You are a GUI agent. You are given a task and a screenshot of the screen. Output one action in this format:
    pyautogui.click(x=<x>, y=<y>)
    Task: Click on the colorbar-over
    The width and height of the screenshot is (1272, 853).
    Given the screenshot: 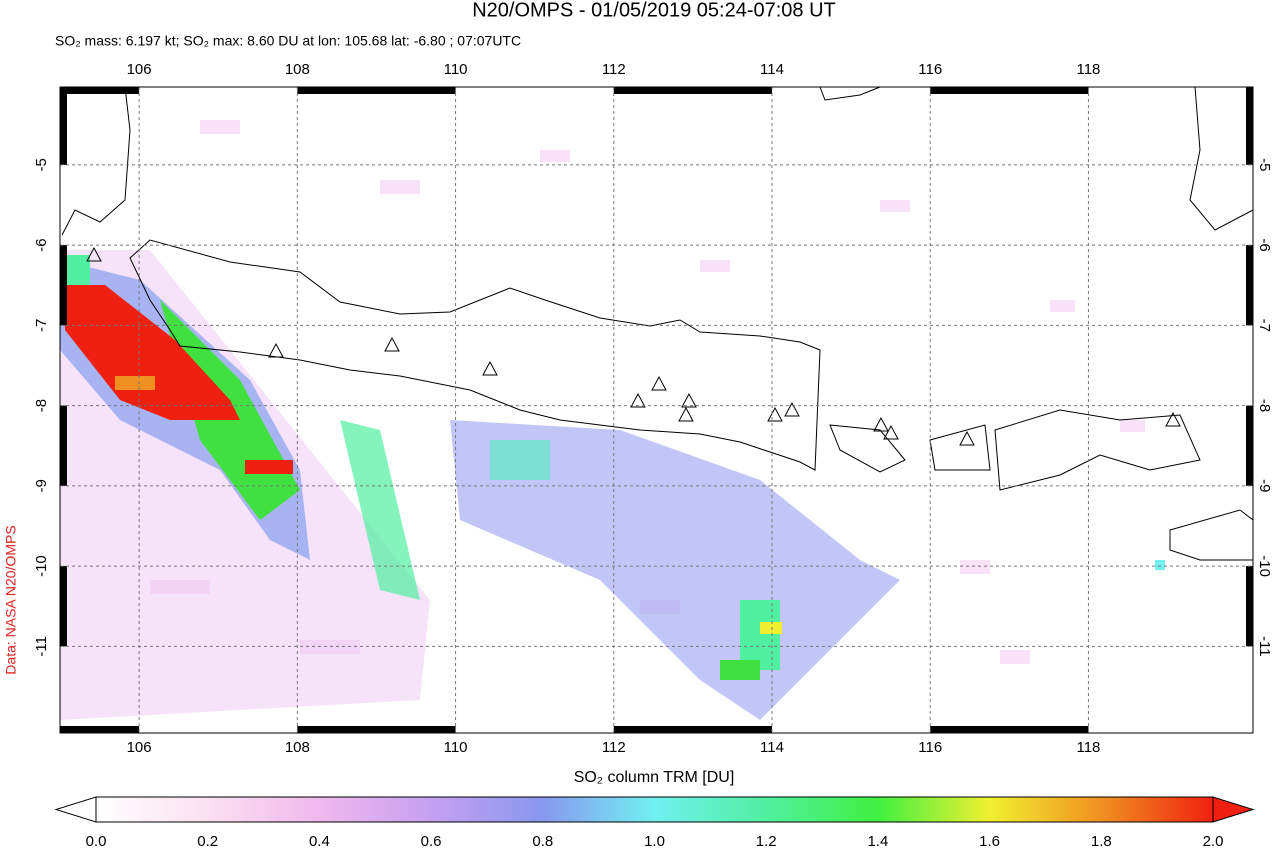 What is the action you would take?
    pyautogui.click(x=1233, y=809)
    